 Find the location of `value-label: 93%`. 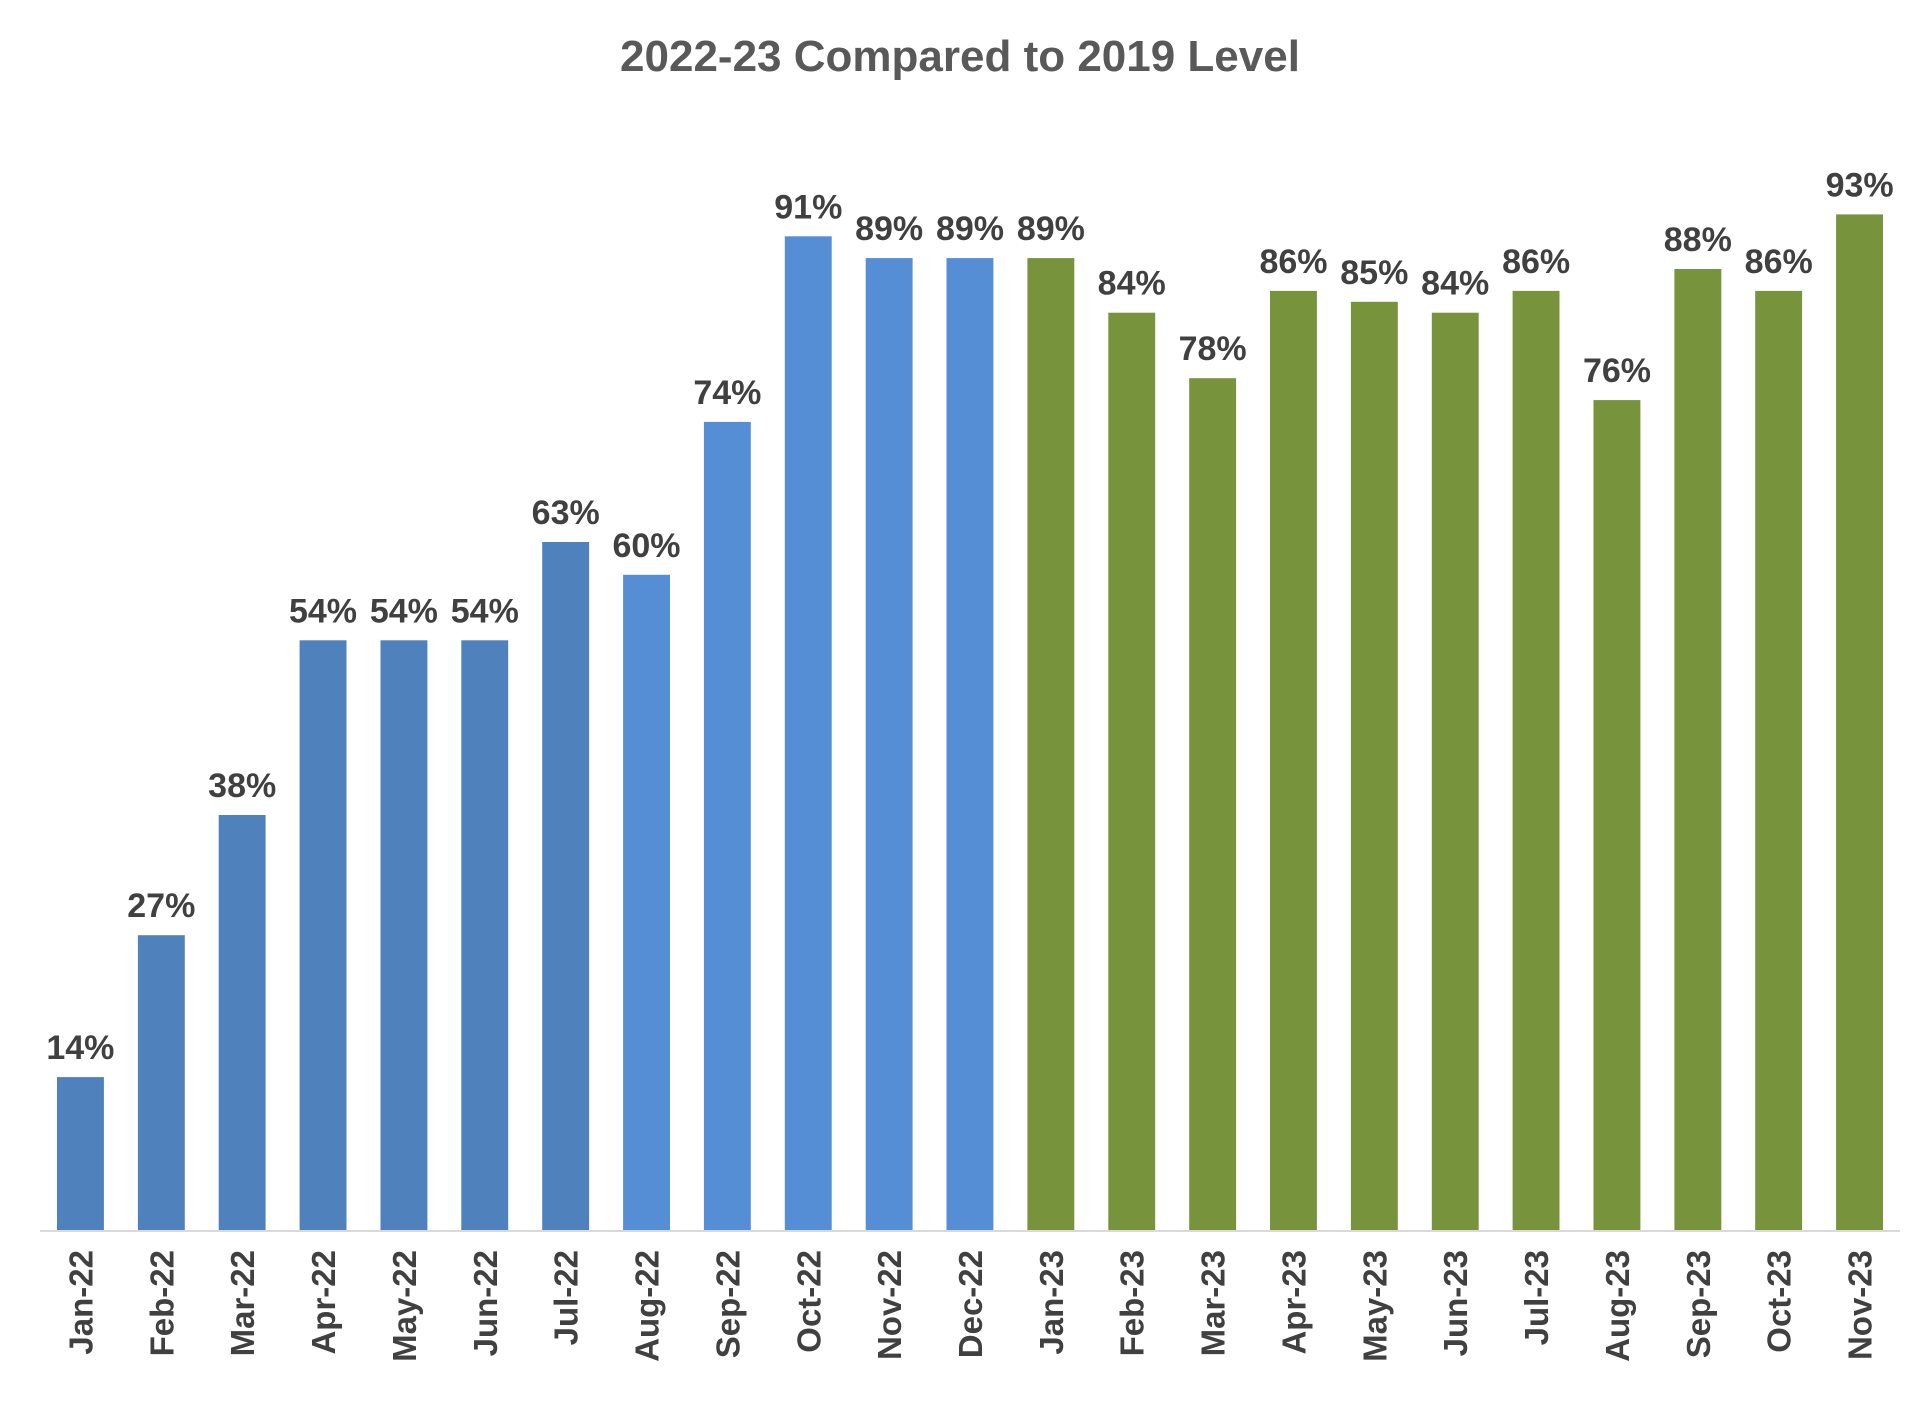

value-label: 93% is located at coordinates (1860, 185).